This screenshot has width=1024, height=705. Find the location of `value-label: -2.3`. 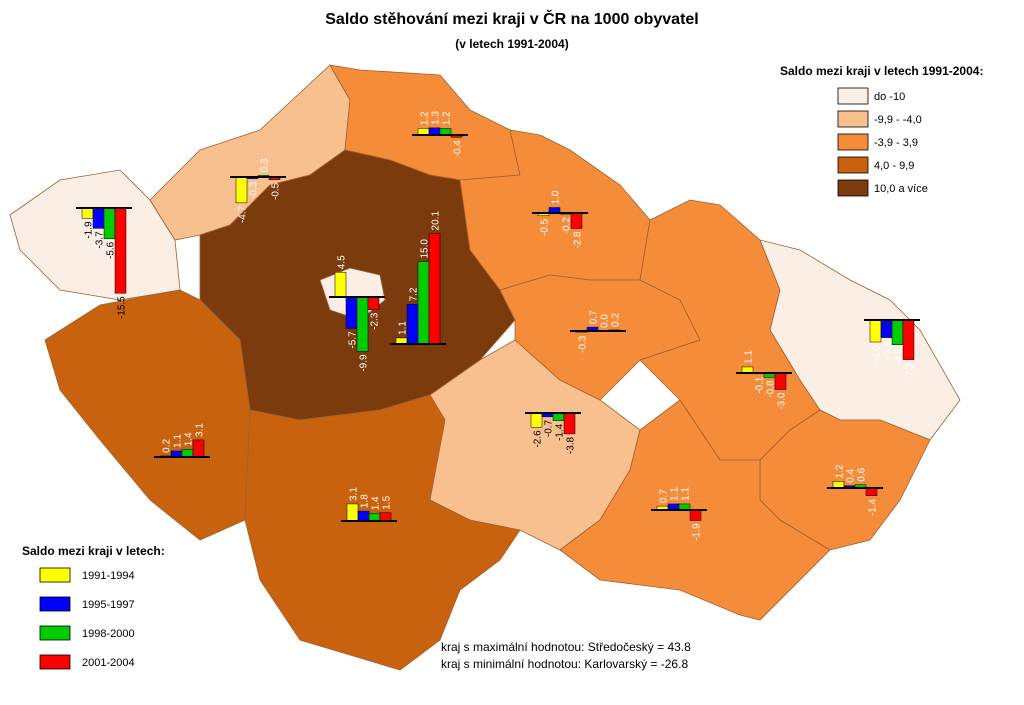

value-label: -2.3 is located at coordinates (375, 321).